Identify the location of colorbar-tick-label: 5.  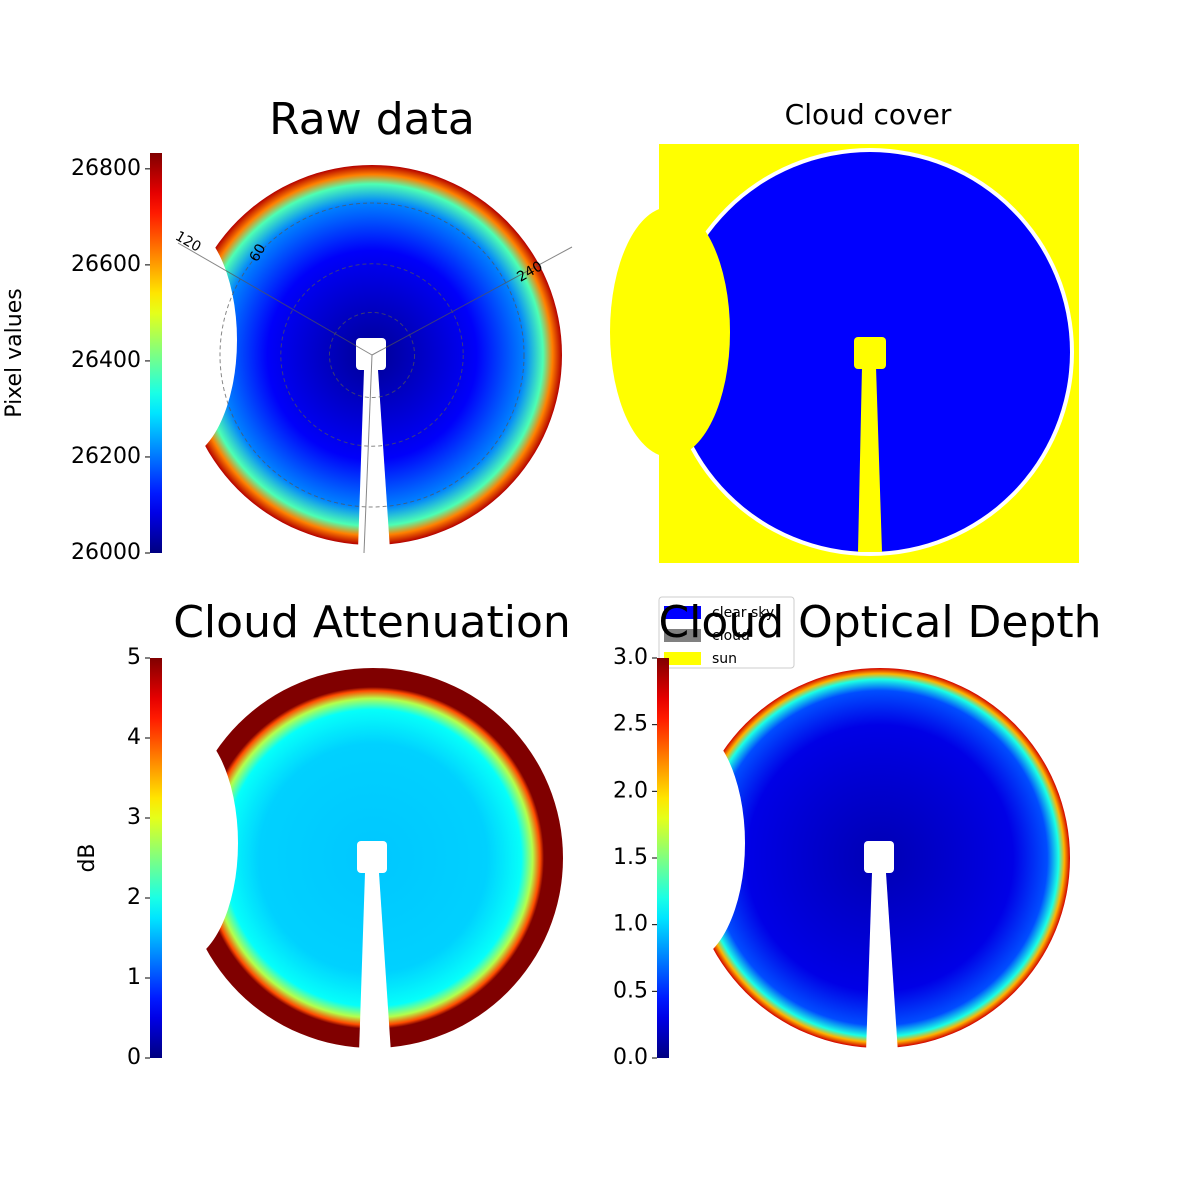
(134, 657).